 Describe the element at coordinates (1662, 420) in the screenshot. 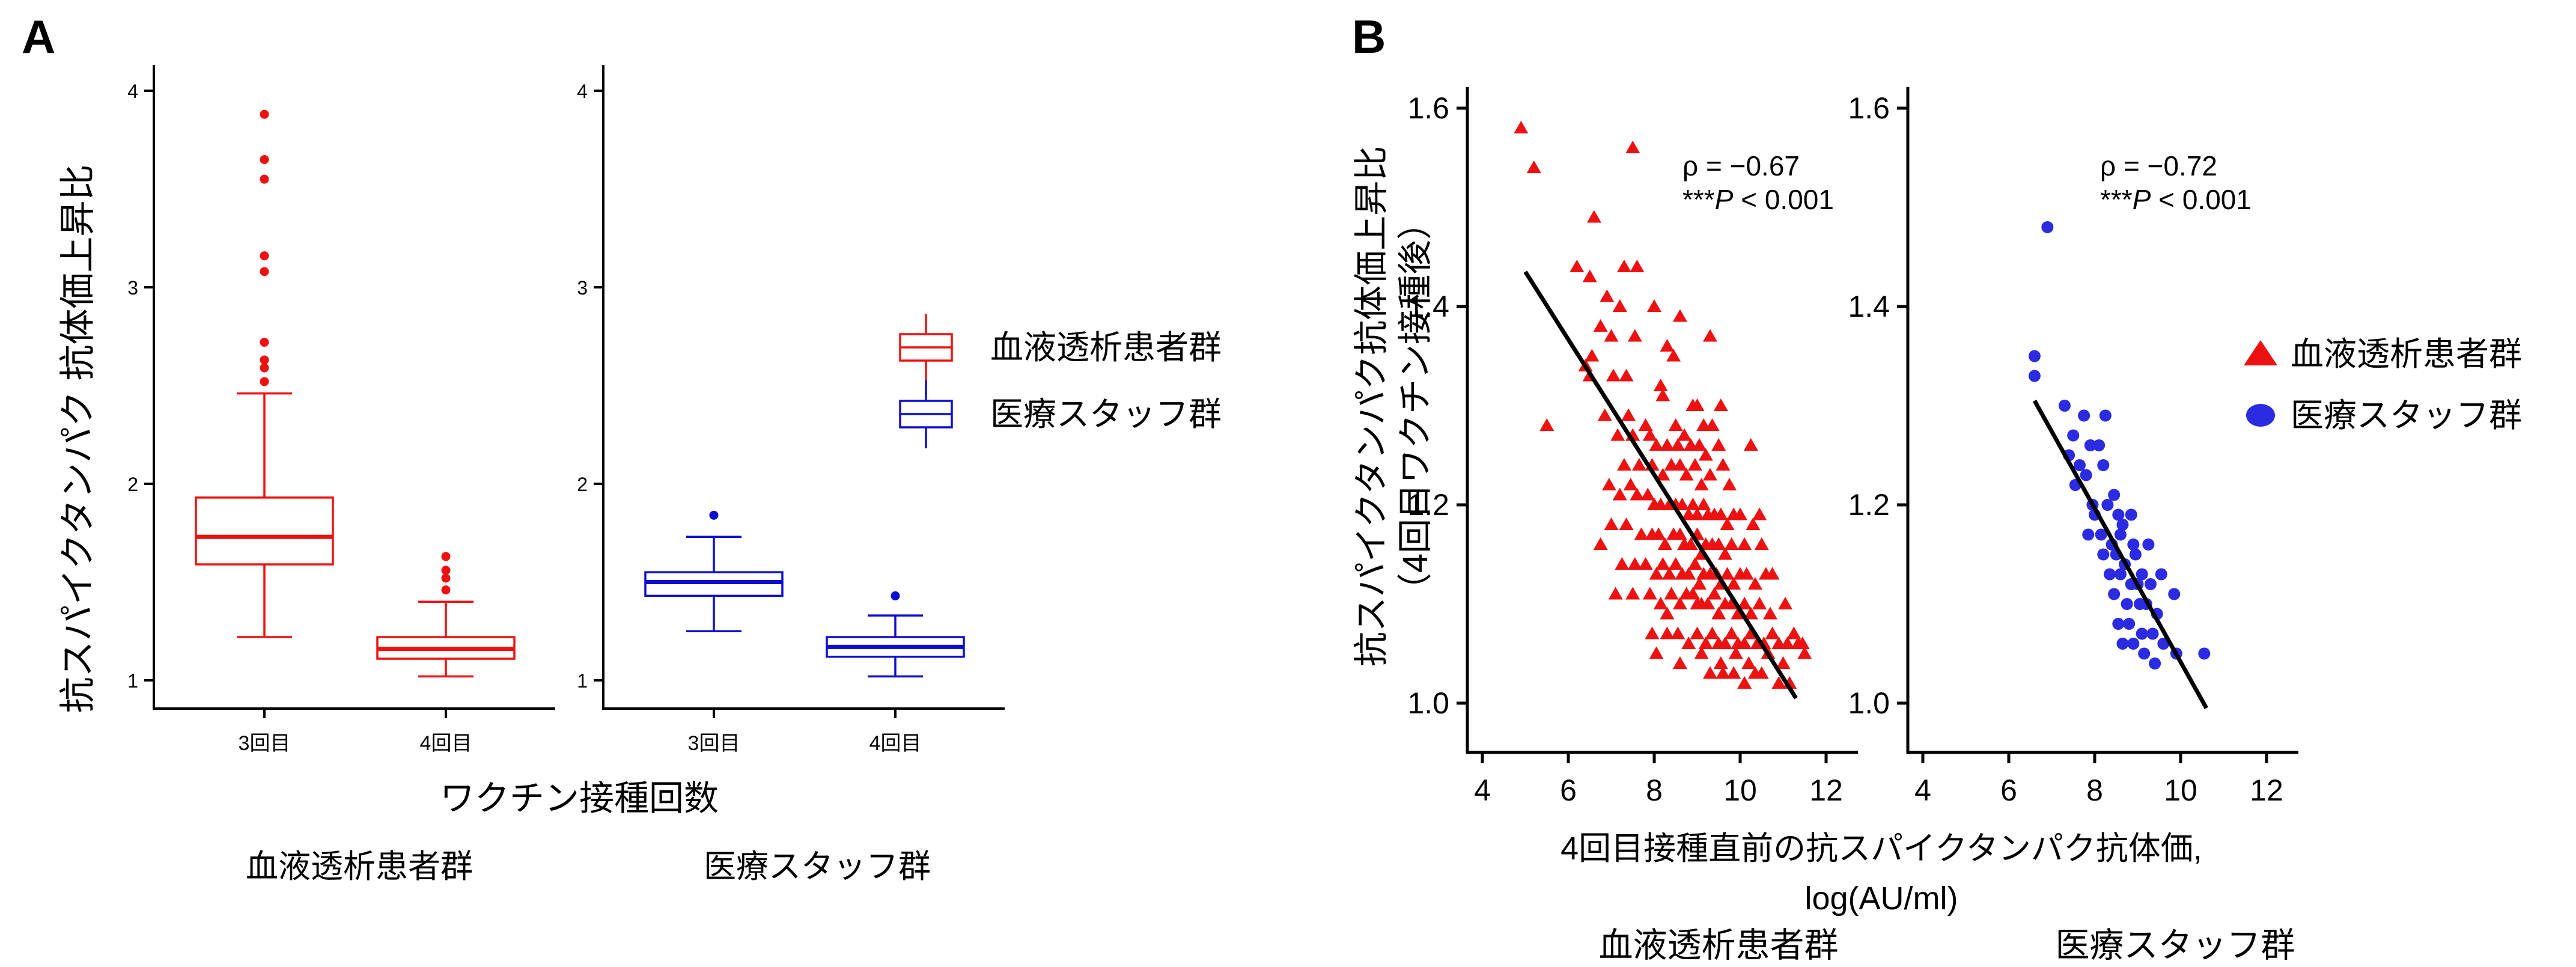

I see `axis` at that location.